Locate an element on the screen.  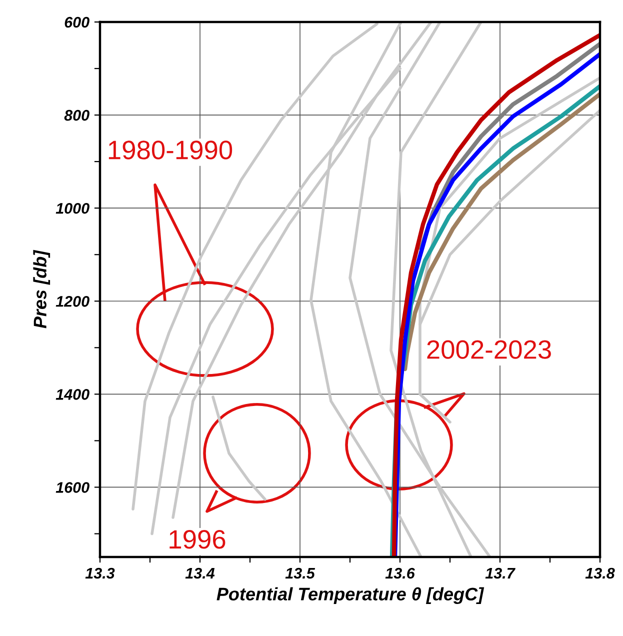
x-tick-label: 13.3 is located at coordinates (100, 573).